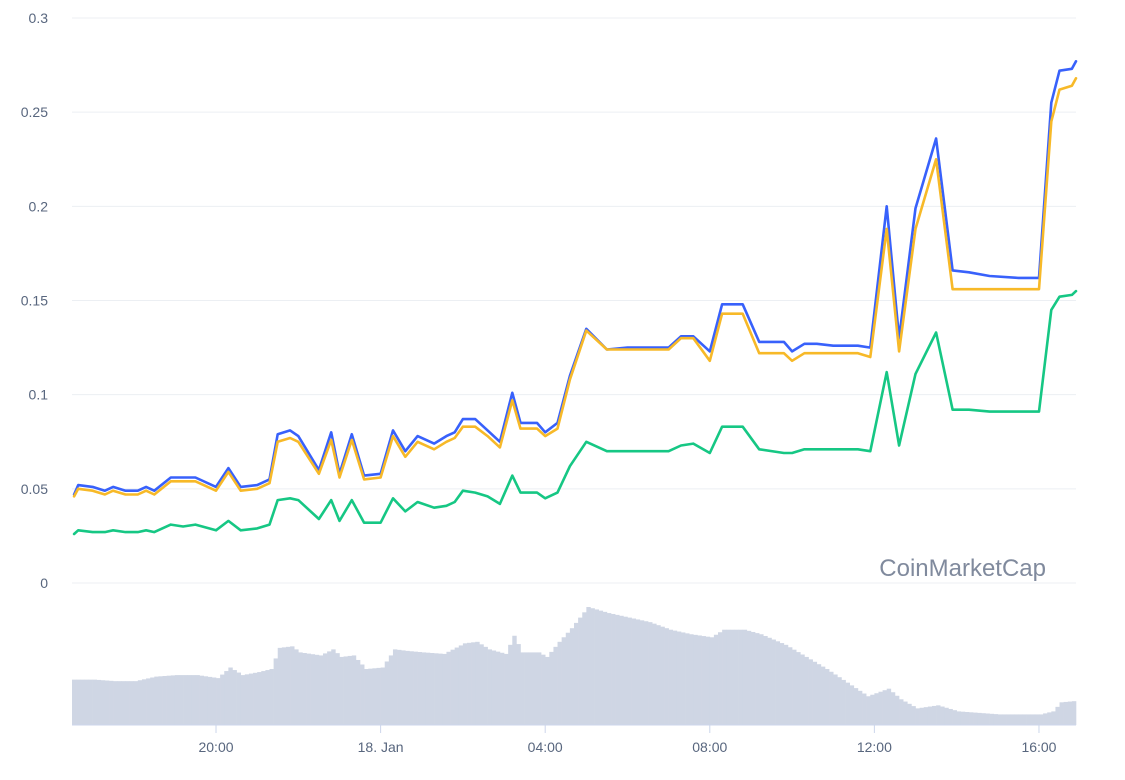 The image size is (1125, 780). What do you see at coordinates (34, 112) in the screenshot?
I see `y-tick-label: 0.25` at bounding box center [34, 112].